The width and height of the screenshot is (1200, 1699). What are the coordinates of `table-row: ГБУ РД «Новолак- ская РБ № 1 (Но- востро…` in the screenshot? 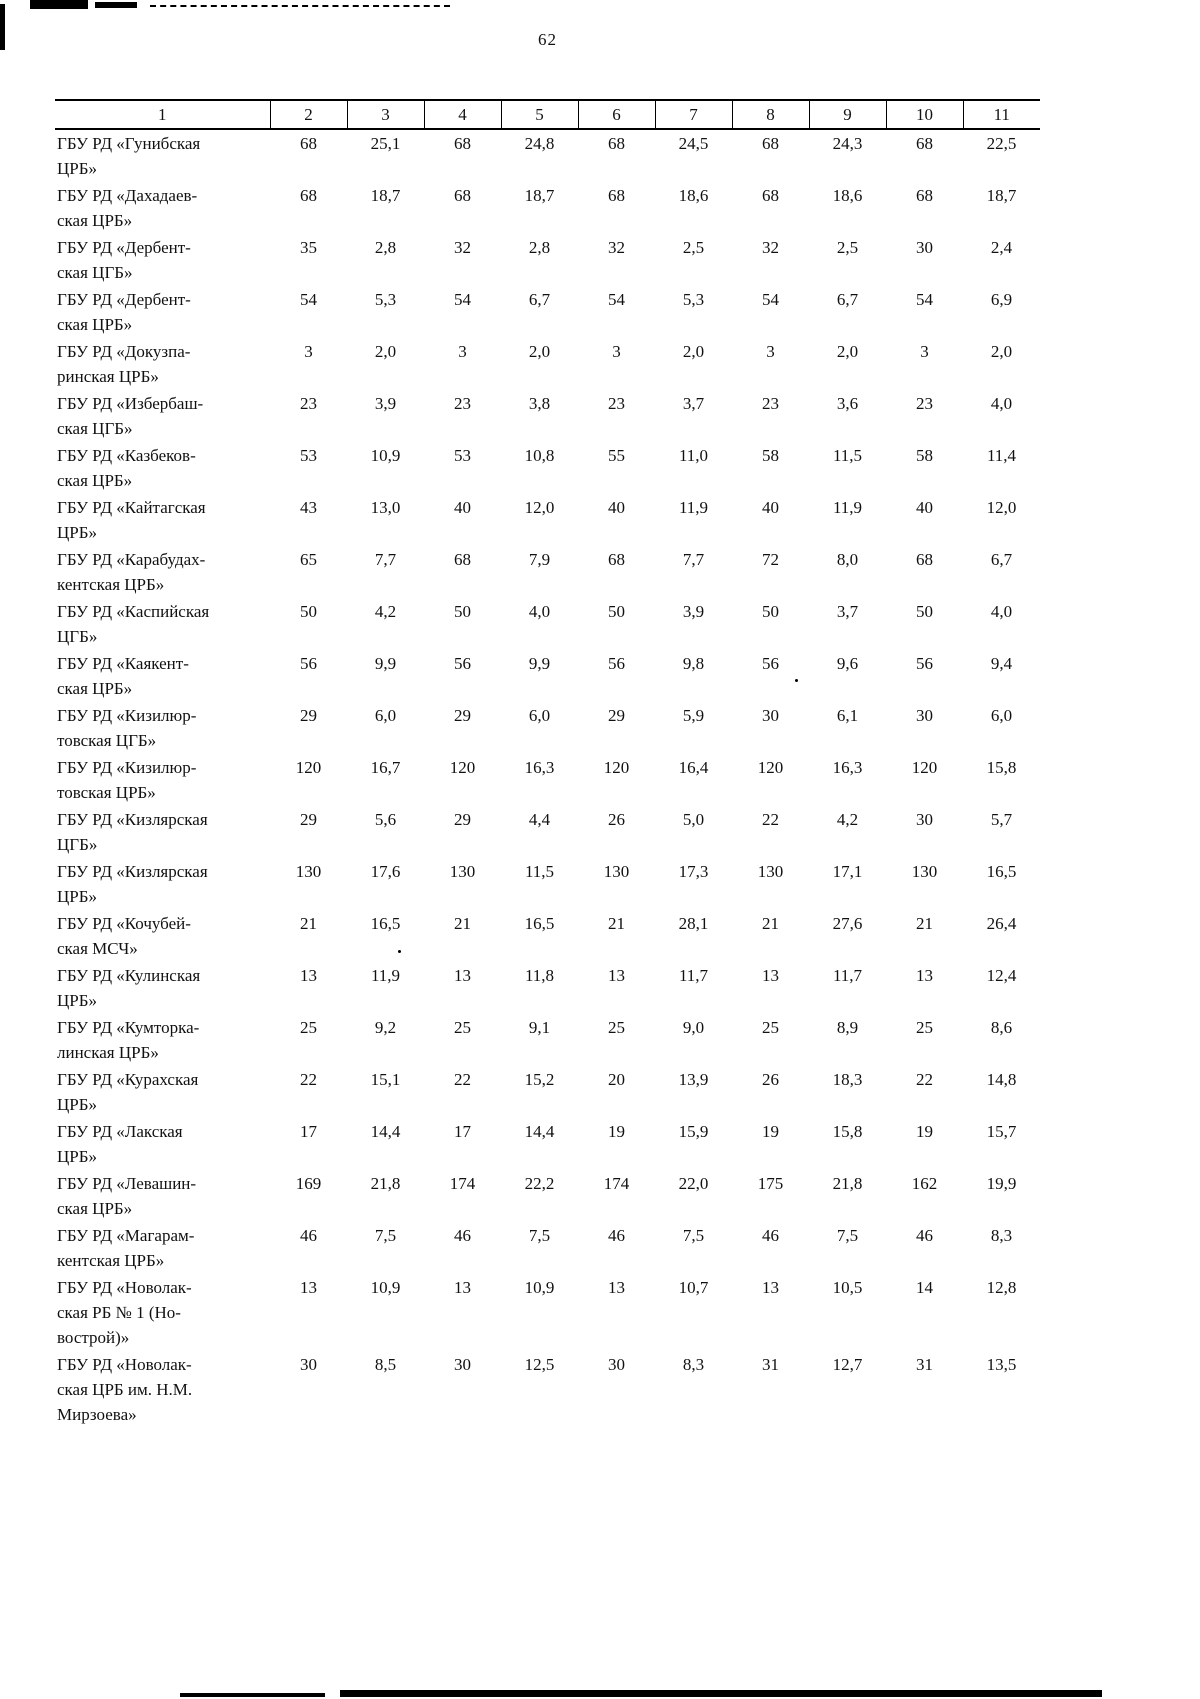 It's located at (547, 1312).